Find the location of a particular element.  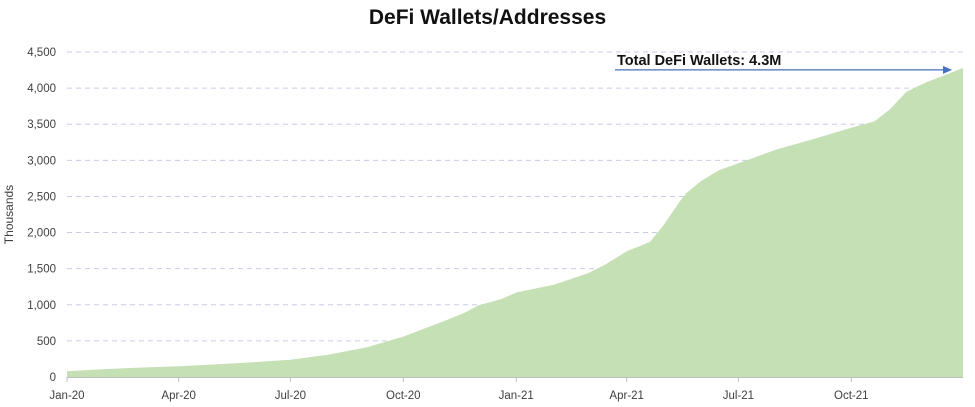

x-tick-label: Jul-21 is located at coordinates (738, 396).